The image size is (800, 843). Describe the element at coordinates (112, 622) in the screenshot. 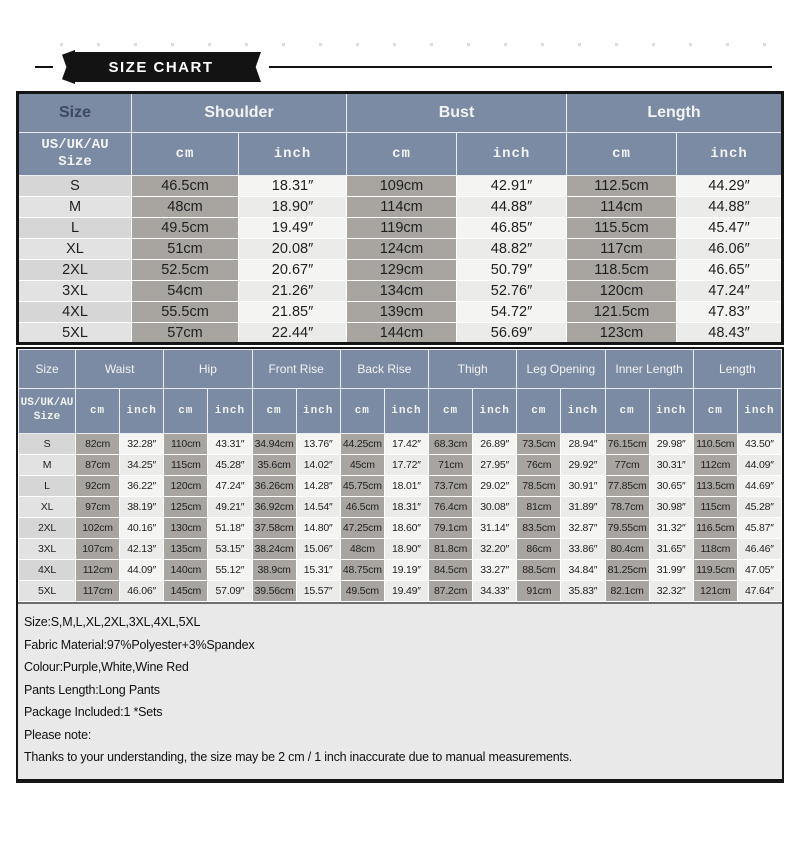

I see `note-sizes: Size:S,M,L,XL,2XL,3XL,4XL,5XL` at that location.